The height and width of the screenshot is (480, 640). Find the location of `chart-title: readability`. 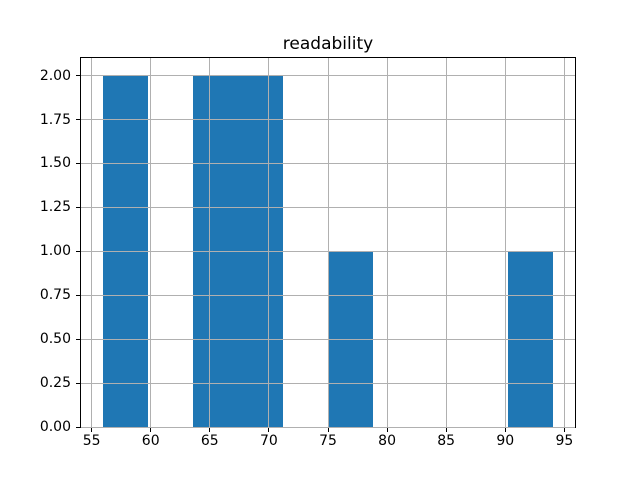

chart-title: readability is located at coordinates (328, 44).